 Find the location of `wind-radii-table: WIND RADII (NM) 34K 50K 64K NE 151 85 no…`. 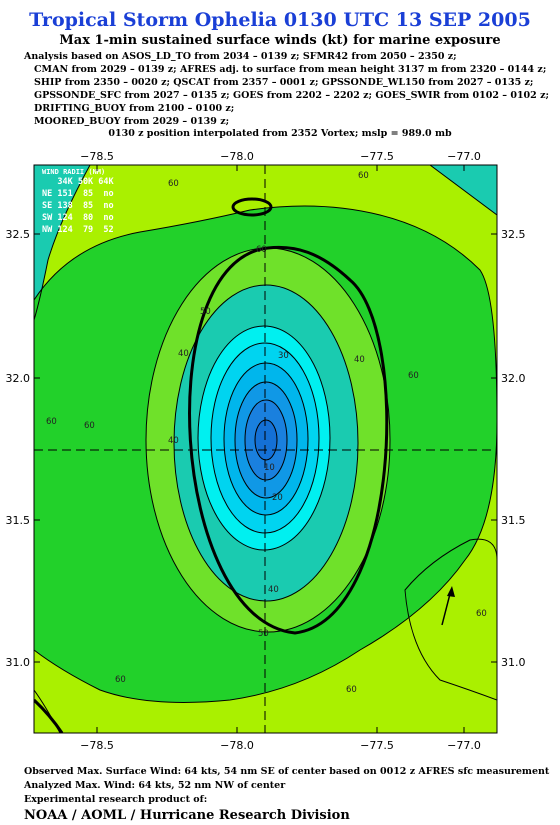

wind-radii-table: WIND RADII (NM) 34K 50K 64K NE 151 85 no… is located at coordinates (78, 201).